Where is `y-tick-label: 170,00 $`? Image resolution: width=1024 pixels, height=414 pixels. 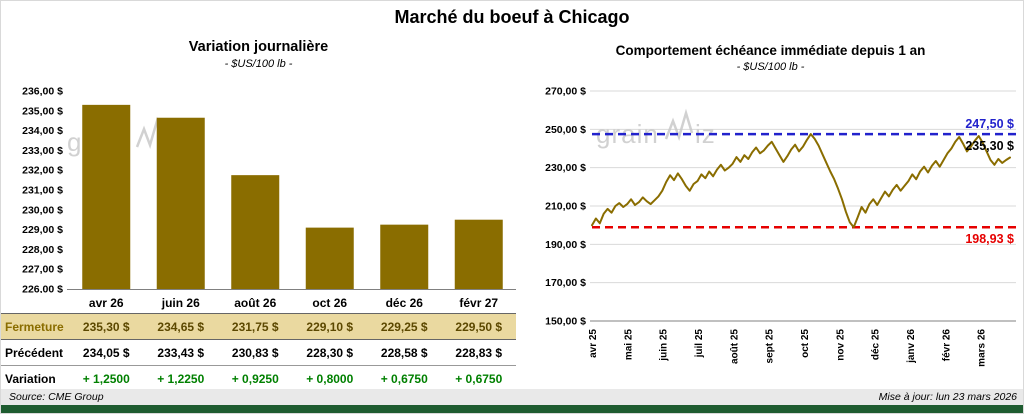
y-tick-label: 170,00 $ is located at coordinates (565, 283).